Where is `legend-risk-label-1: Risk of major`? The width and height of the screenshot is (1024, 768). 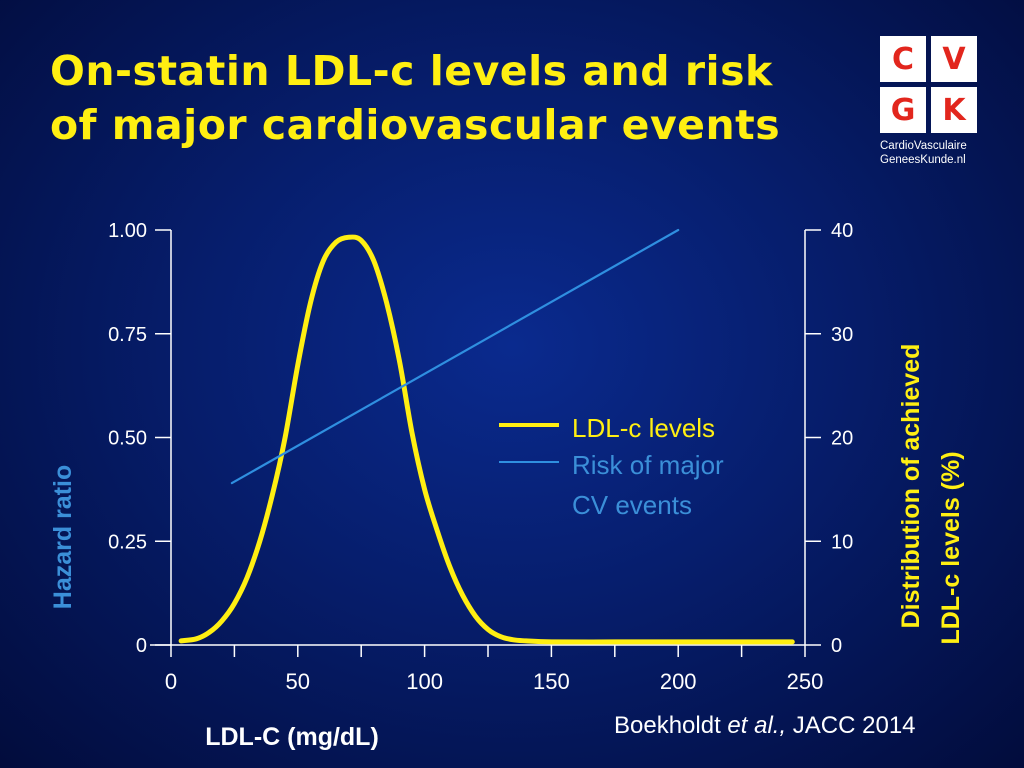
legend-risk-label-1: Risk of major is located at coordinates (648, 465).